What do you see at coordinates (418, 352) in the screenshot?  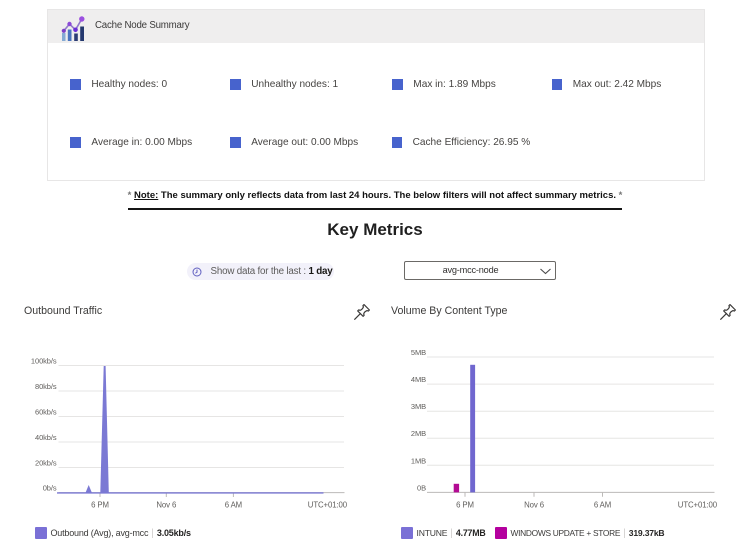 I see `svg-text: 5MB` at bounding box center [418, 352].